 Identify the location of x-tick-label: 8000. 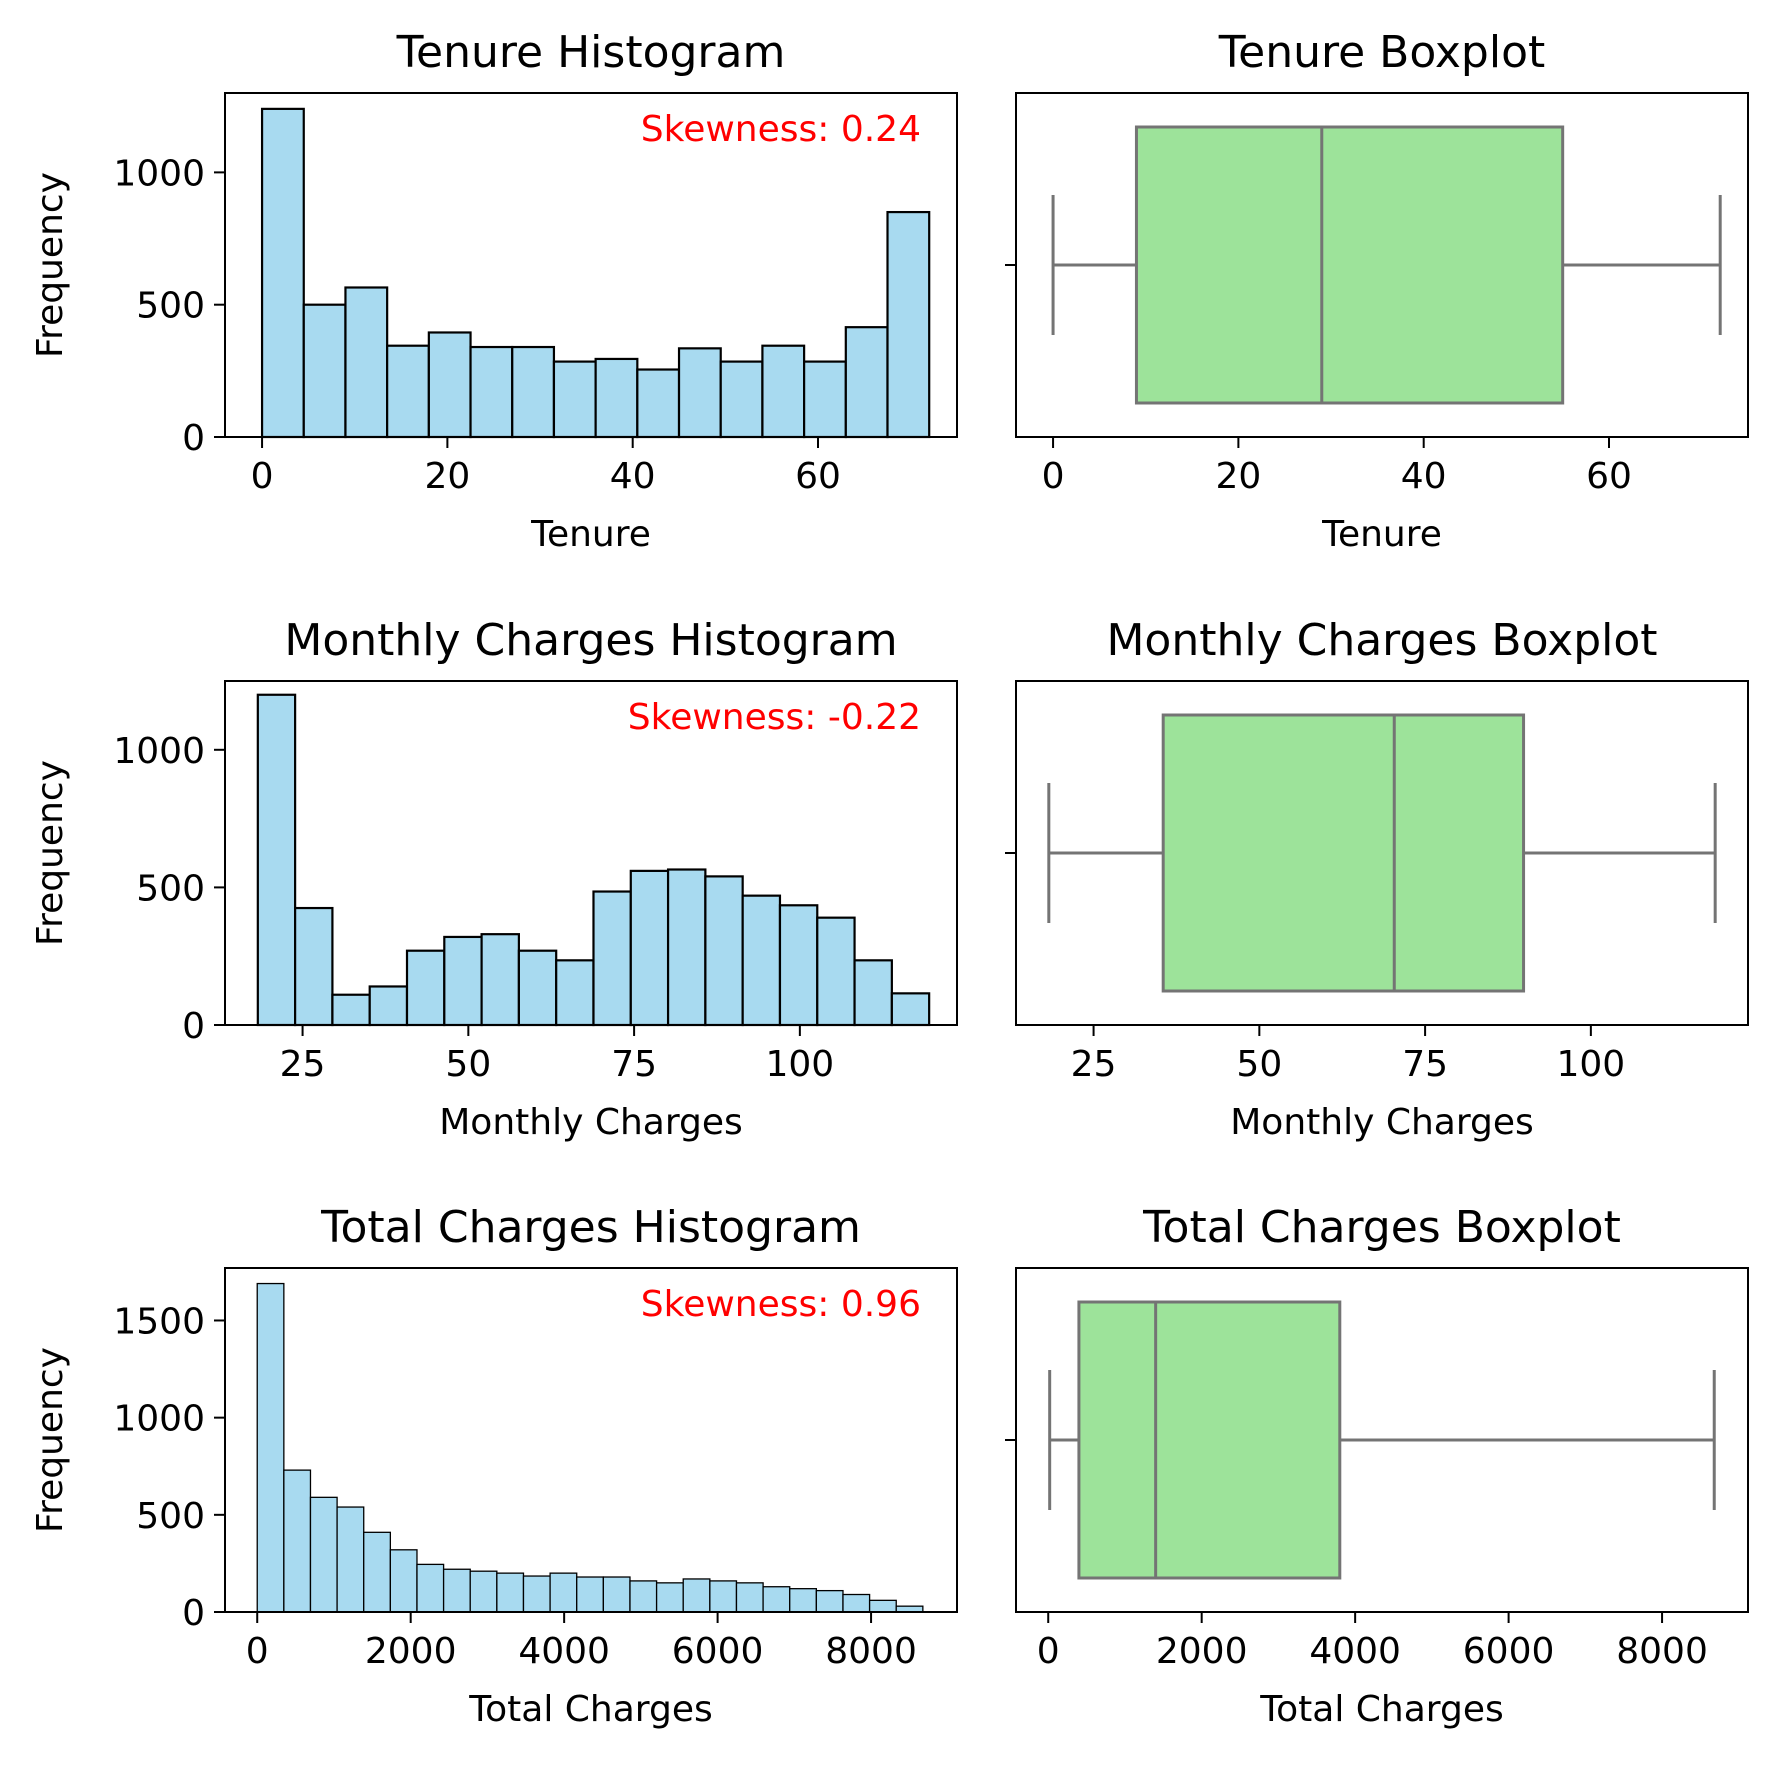
(871, 1651).